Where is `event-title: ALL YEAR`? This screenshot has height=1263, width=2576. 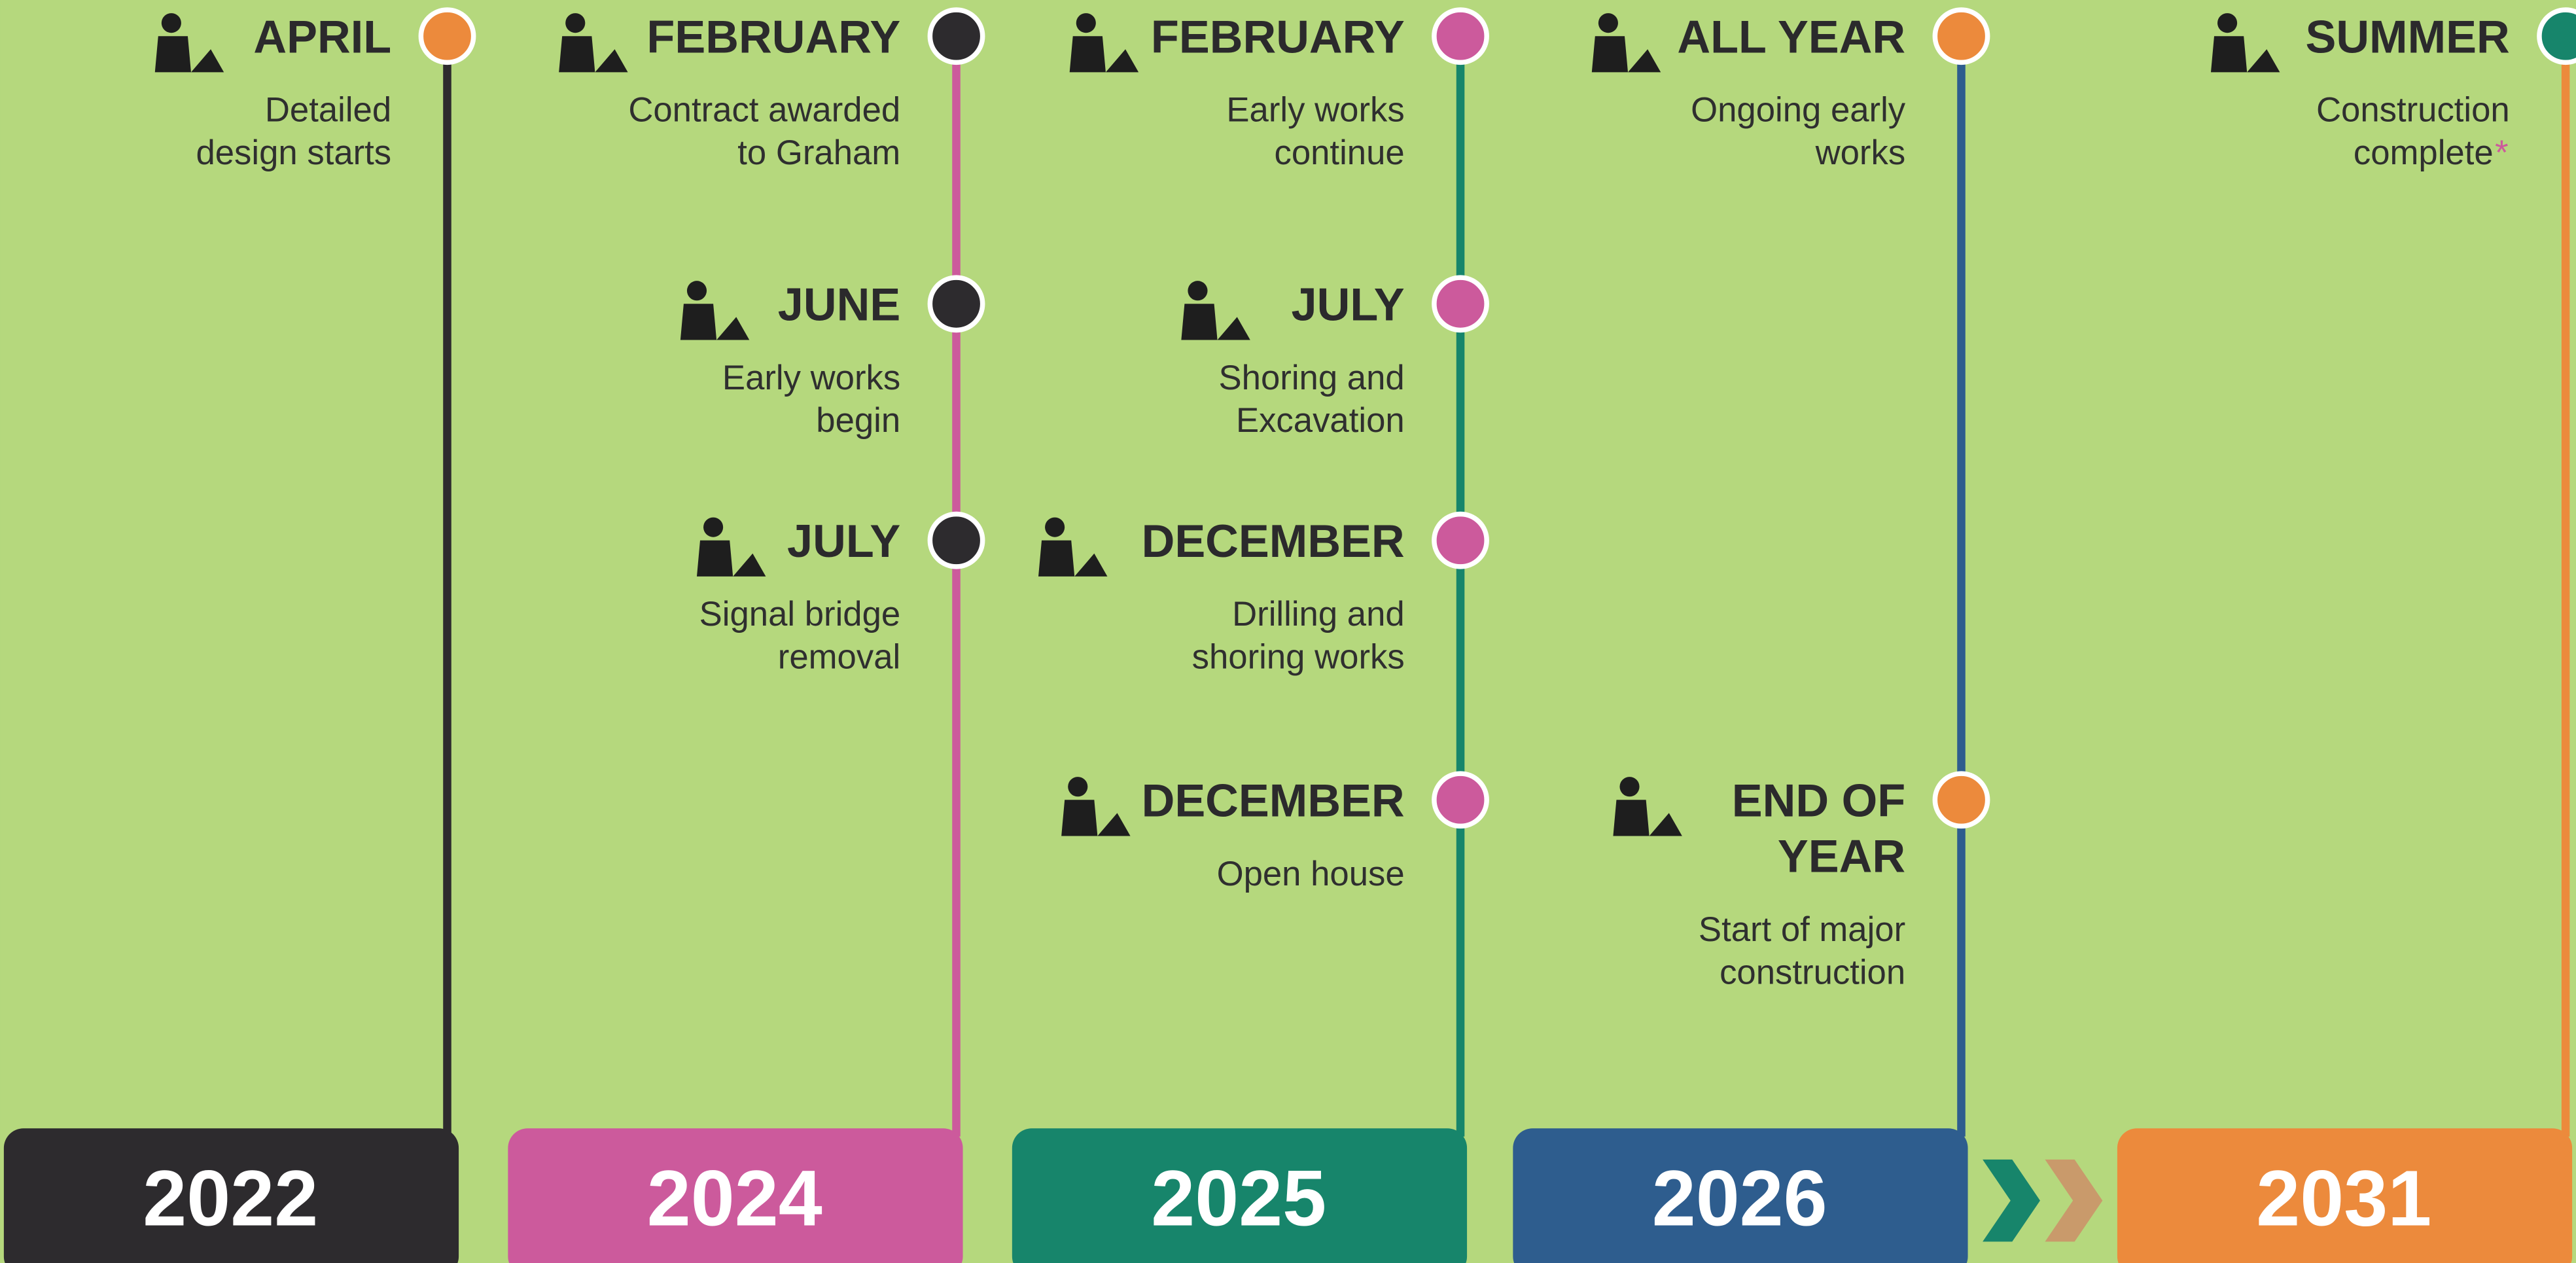 event-title: ALL YEAR is located at coordinates (1791, 36).